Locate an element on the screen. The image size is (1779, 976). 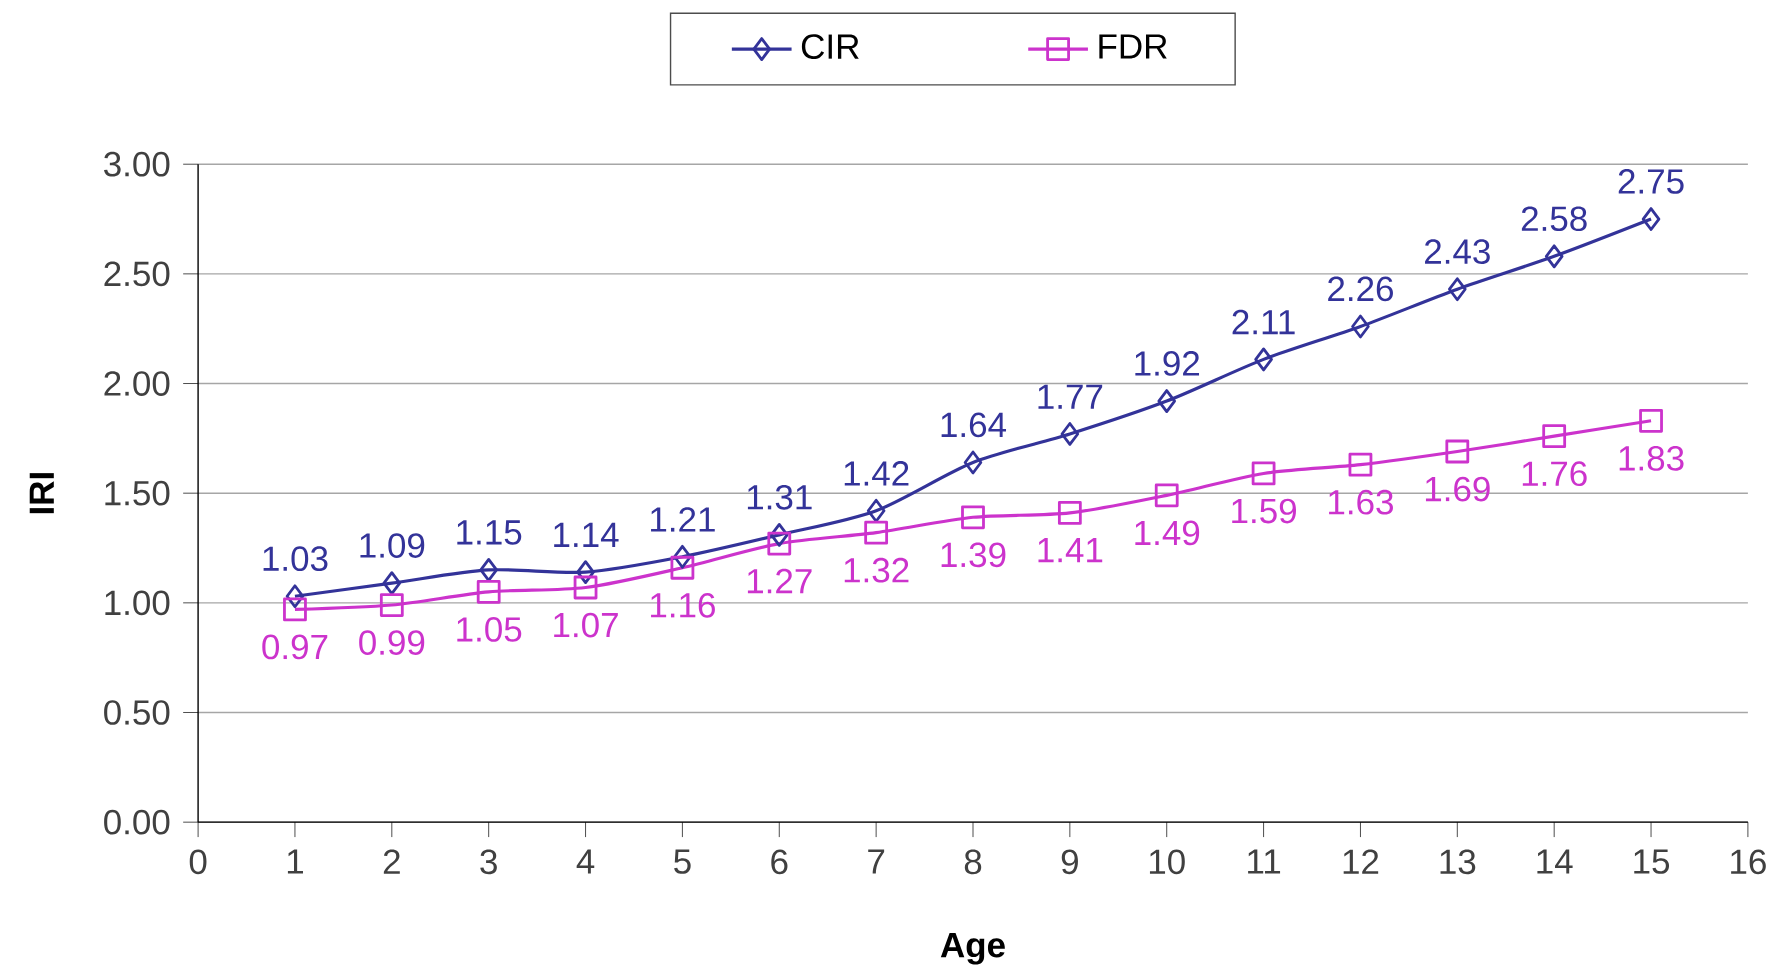
y-tick-label: 0.00 is located at coordinates (137, 822).